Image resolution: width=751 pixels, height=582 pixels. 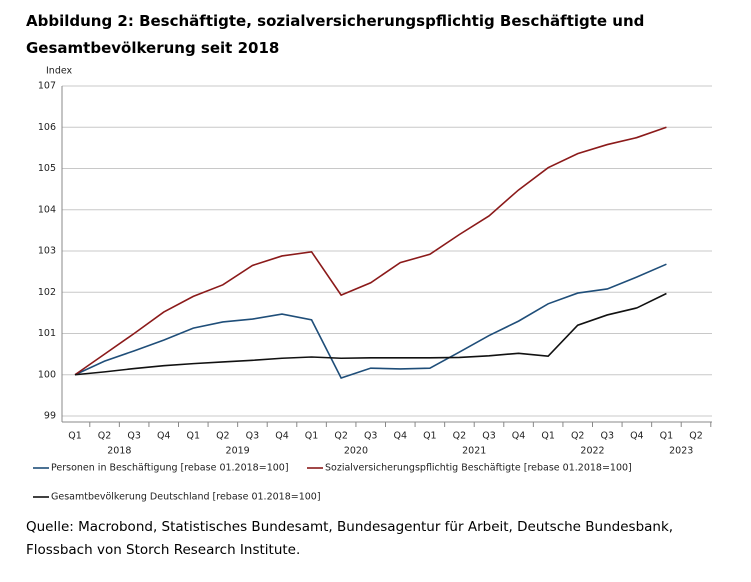 I want to click on y-tick-label: 105, so click(x=47, y=168).